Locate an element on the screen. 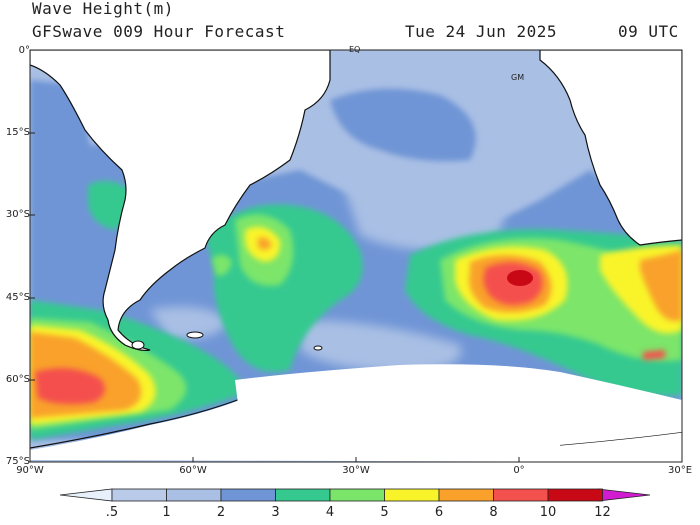  equator-marker: EQ is located at coordinates (355, 49).